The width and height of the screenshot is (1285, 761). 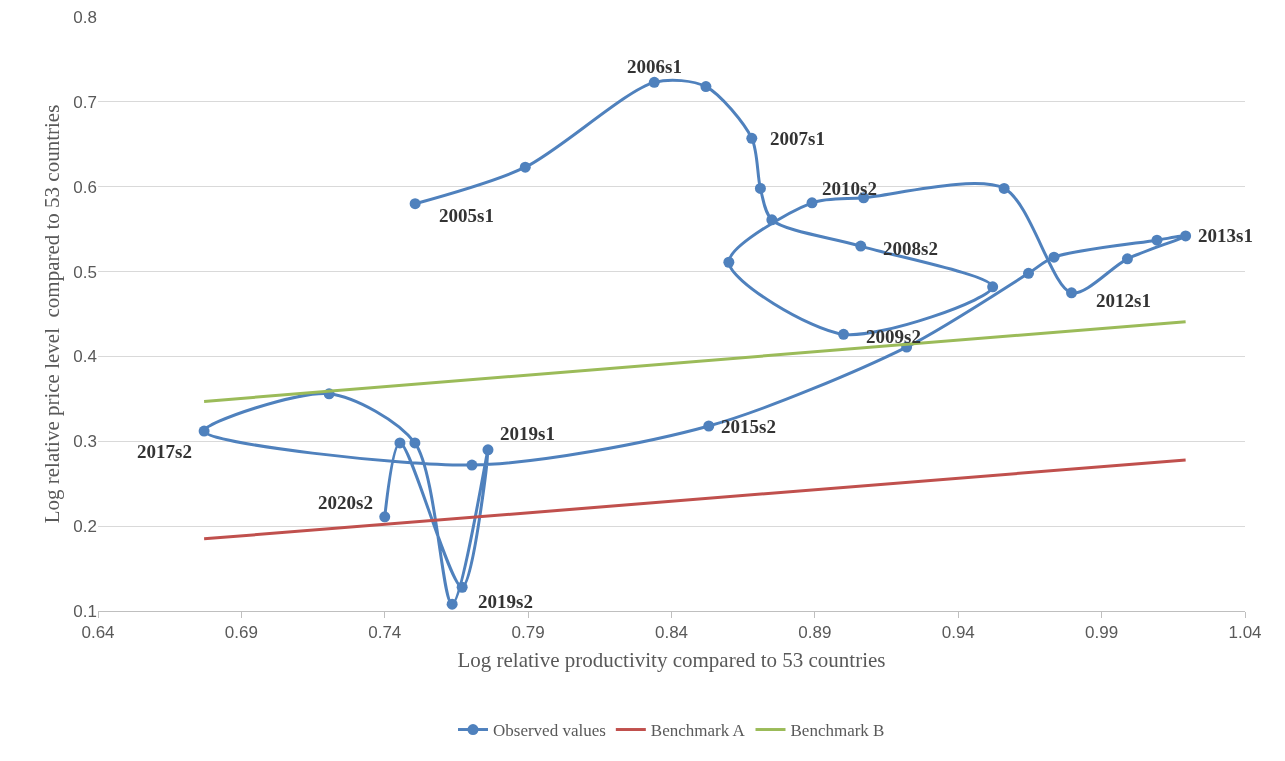 What do you see at coordinates (85, 442) in the screenshot?
I see `y-tick-label: 0.3` at bounding box center [85, 442].